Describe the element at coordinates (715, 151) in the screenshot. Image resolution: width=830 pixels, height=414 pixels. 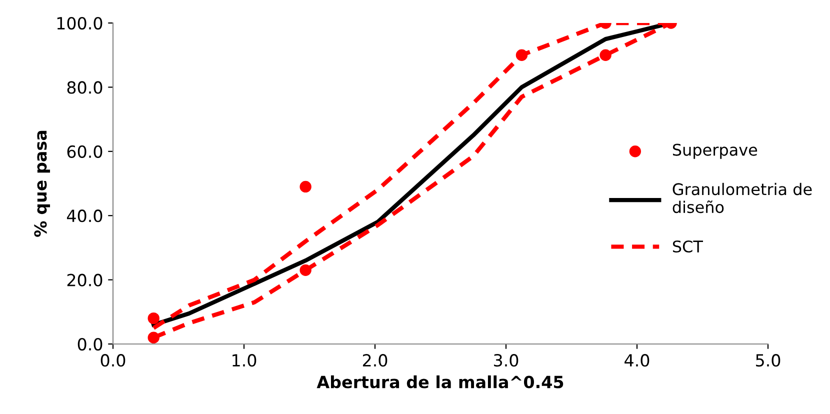
I see `legend-label: Superpave` at that location.